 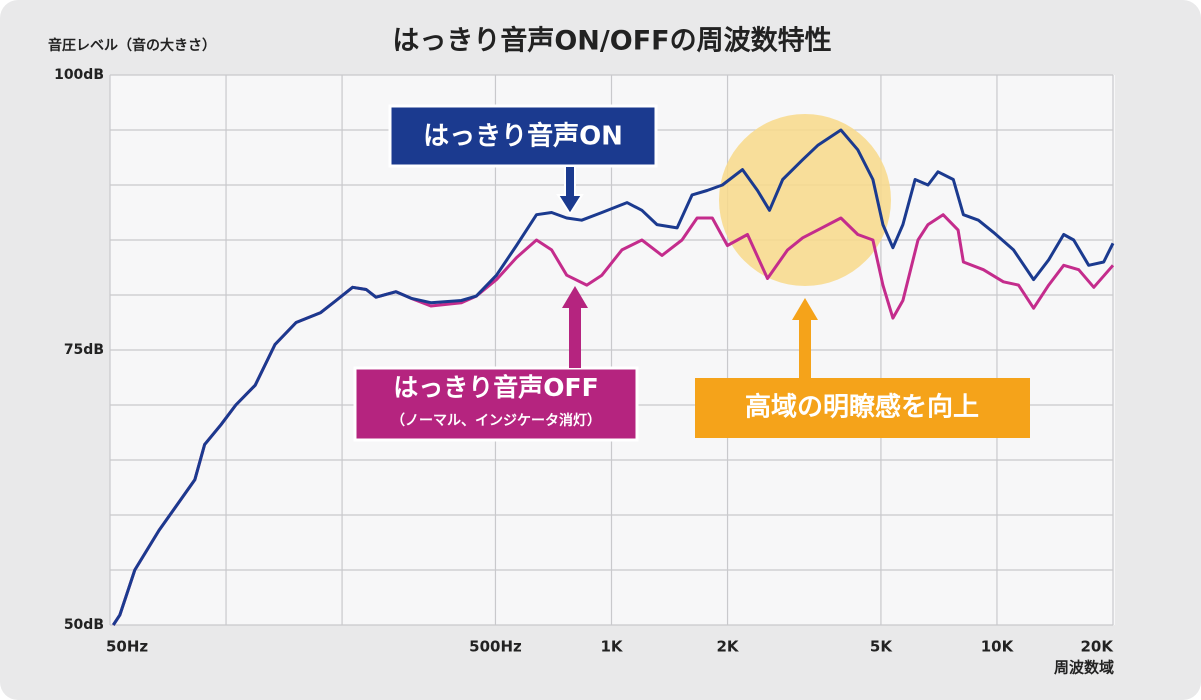 What do you see at coordinates (1084, 668) in the screenshot?
I see `x-axis-label: 周波数域` at bounding box center [1084, 668].